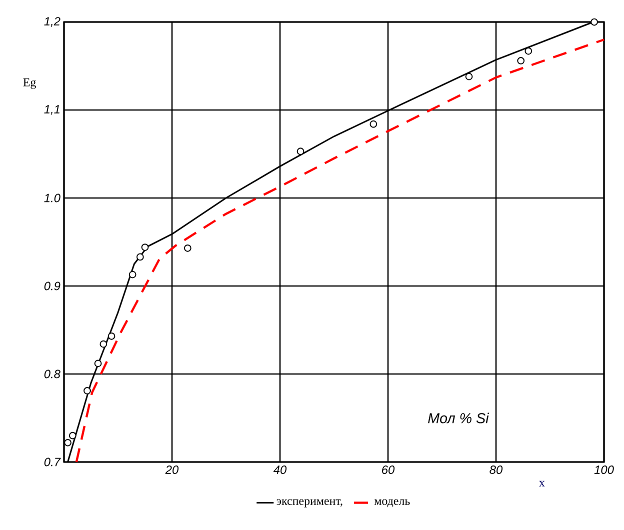 Image resolution: width=624 pixels, height=530 pixels. What do you see at coordinates (52, 22) in the screenshot?
I see `y-tick-label: 1,2` at bounding box center [52, 22].